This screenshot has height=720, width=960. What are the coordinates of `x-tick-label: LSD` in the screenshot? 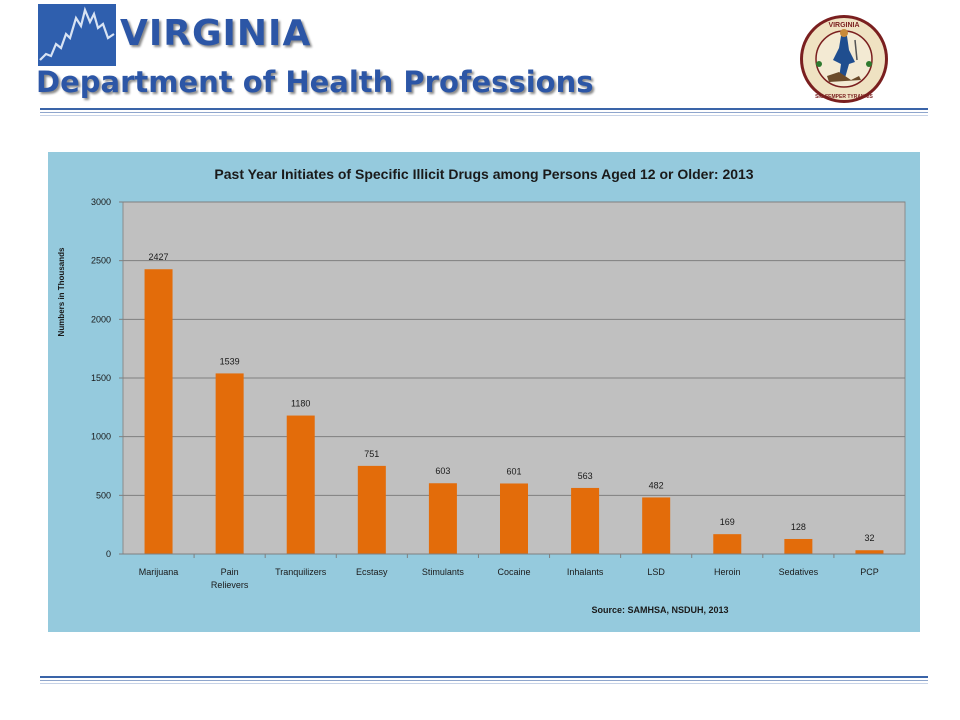 It's located at (656, 572).